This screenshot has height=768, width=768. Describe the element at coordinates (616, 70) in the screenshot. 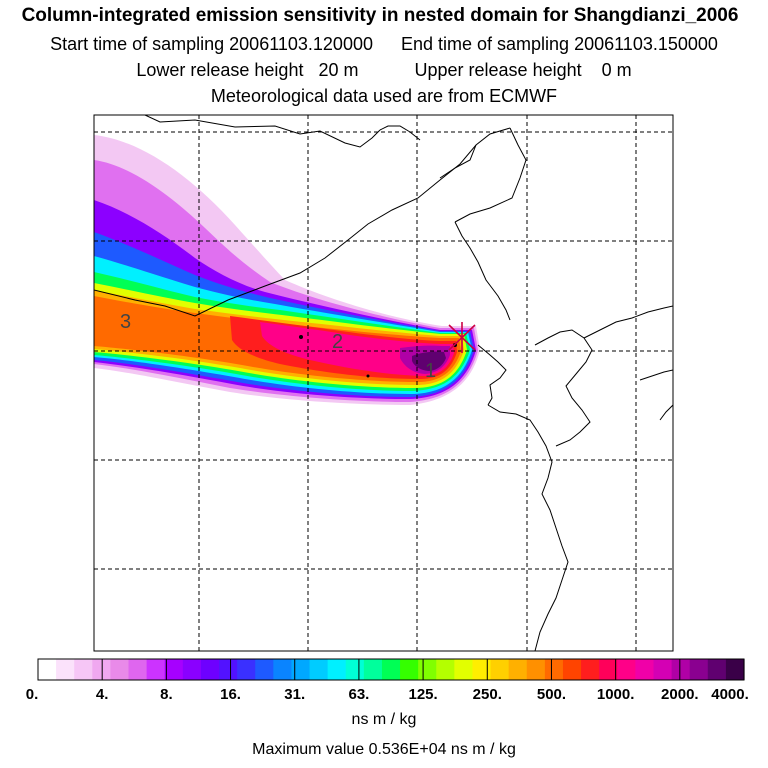

I see `upper-height-value: 0 m` at that location.